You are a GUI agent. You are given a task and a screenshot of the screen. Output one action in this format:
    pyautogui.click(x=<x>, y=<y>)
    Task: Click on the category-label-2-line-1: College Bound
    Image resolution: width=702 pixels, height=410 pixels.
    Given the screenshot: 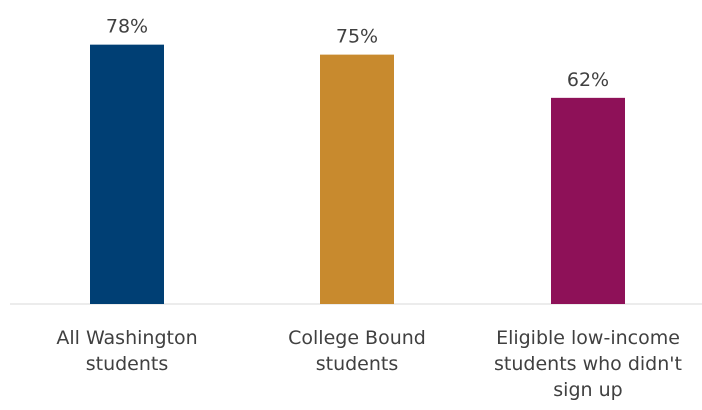 What is the action you would take?
    pyautogui.click(x=357, y=338)
    